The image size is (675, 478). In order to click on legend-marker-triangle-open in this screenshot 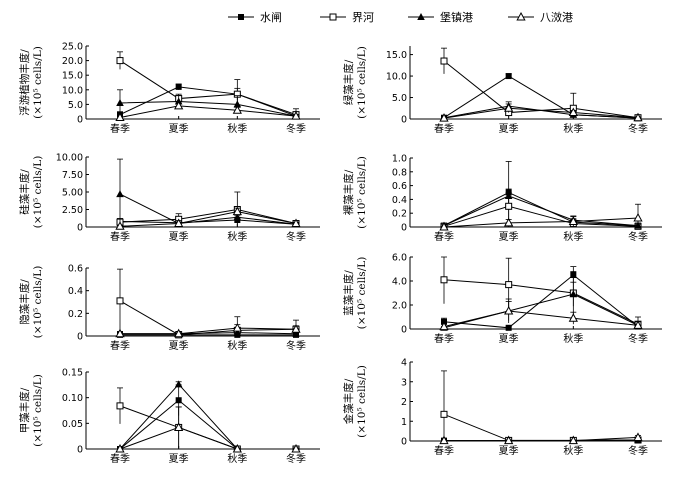, I will do `click(521, 16)`.